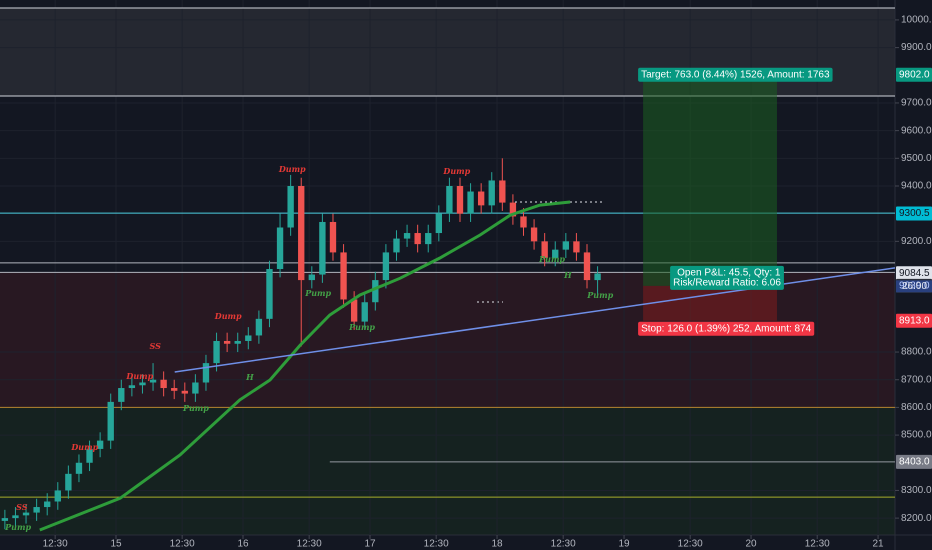  Describe the element at coordinates (727, 283) in the screenshot. I see `rr-text: Risk/Reward Ratio: 6.06` at that location.